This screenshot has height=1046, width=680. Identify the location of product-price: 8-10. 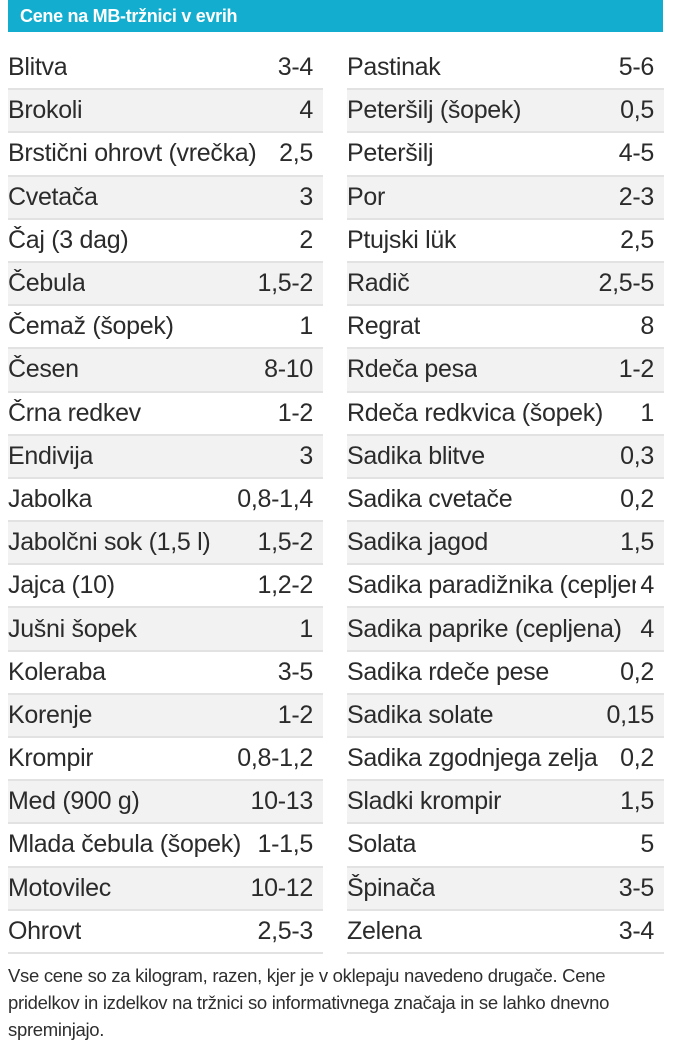
(288, 369).